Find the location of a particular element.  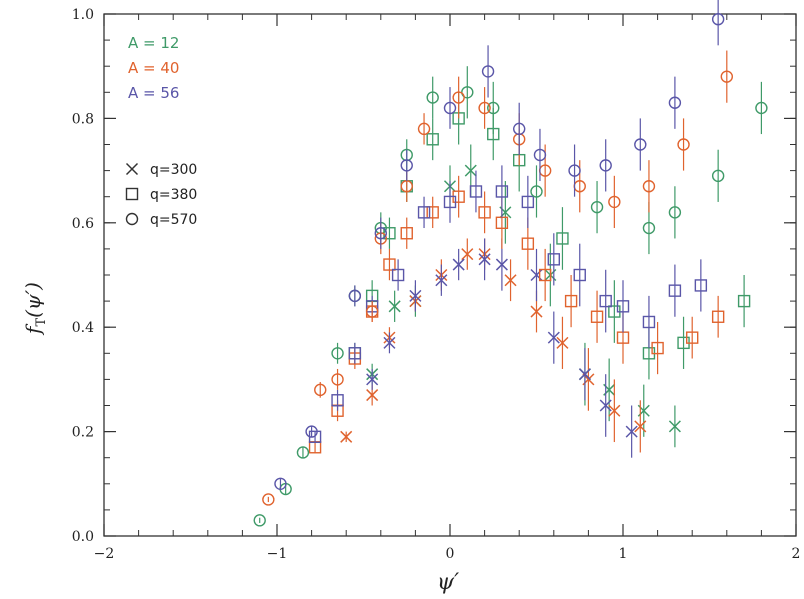

legend-q570-label: q=570 is located at coordinates (173, 220).